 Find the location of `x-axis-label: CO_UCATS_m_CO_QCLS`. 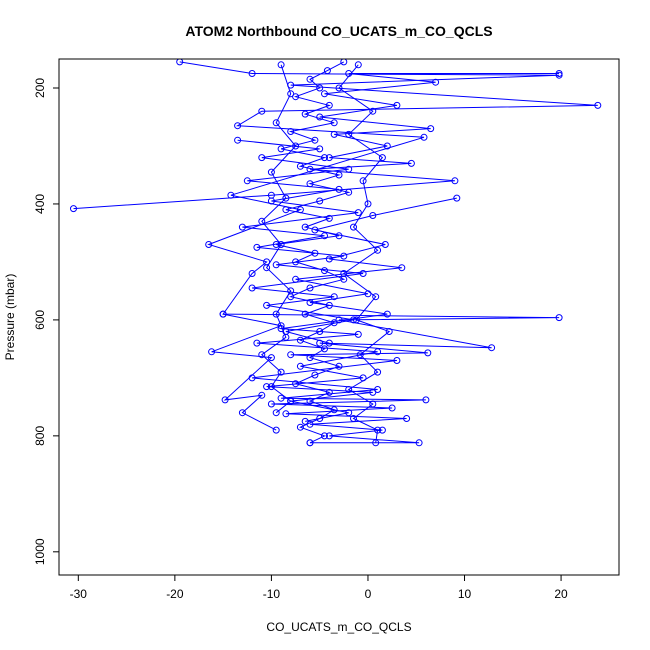

x-axis-label: CO_UCATS_m_CO_QCLS is located at coordinates (338, 627).